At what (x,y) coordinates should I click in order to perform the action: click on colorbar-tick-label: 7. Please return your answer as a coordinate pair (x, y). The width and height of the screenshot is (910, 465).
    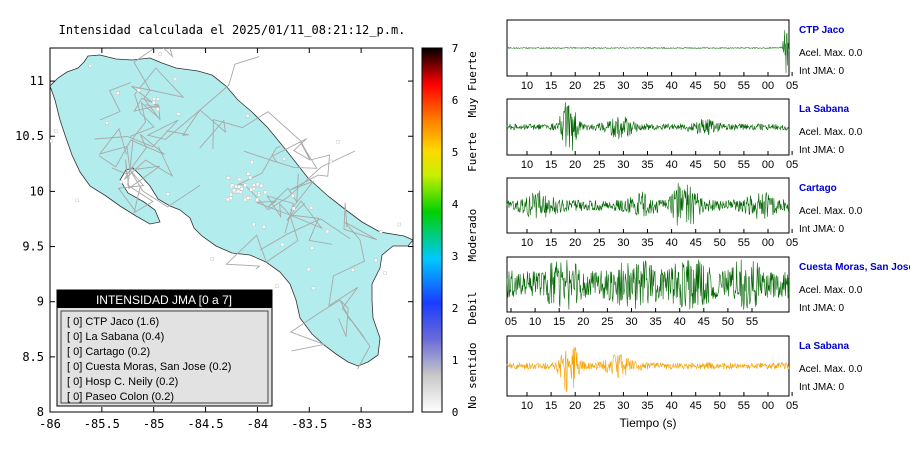
    Looking at the image, I should click on (455, 48).